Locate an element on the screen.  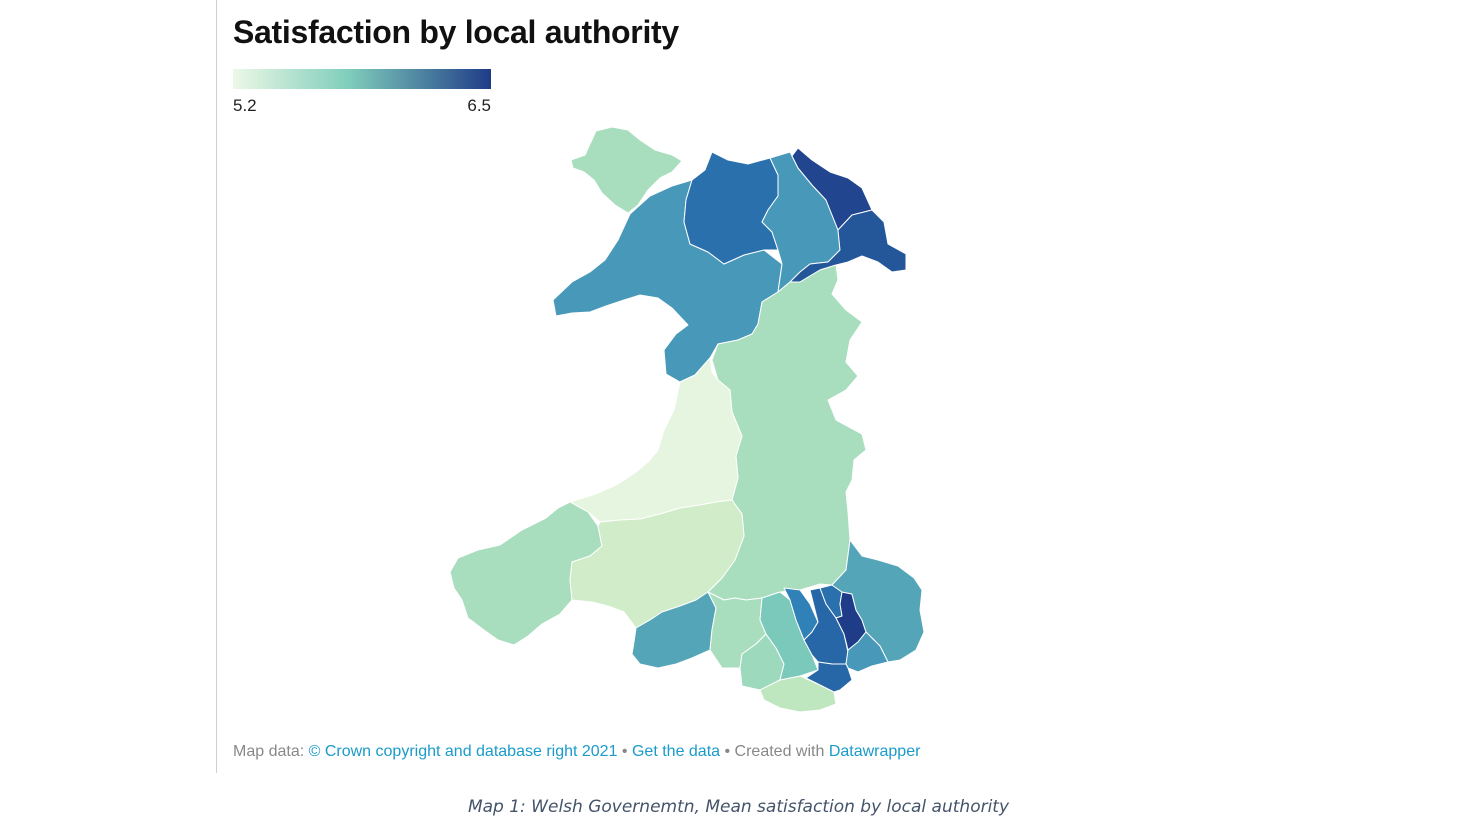
legend-gradient-bar is located at coordinates (362, 79).